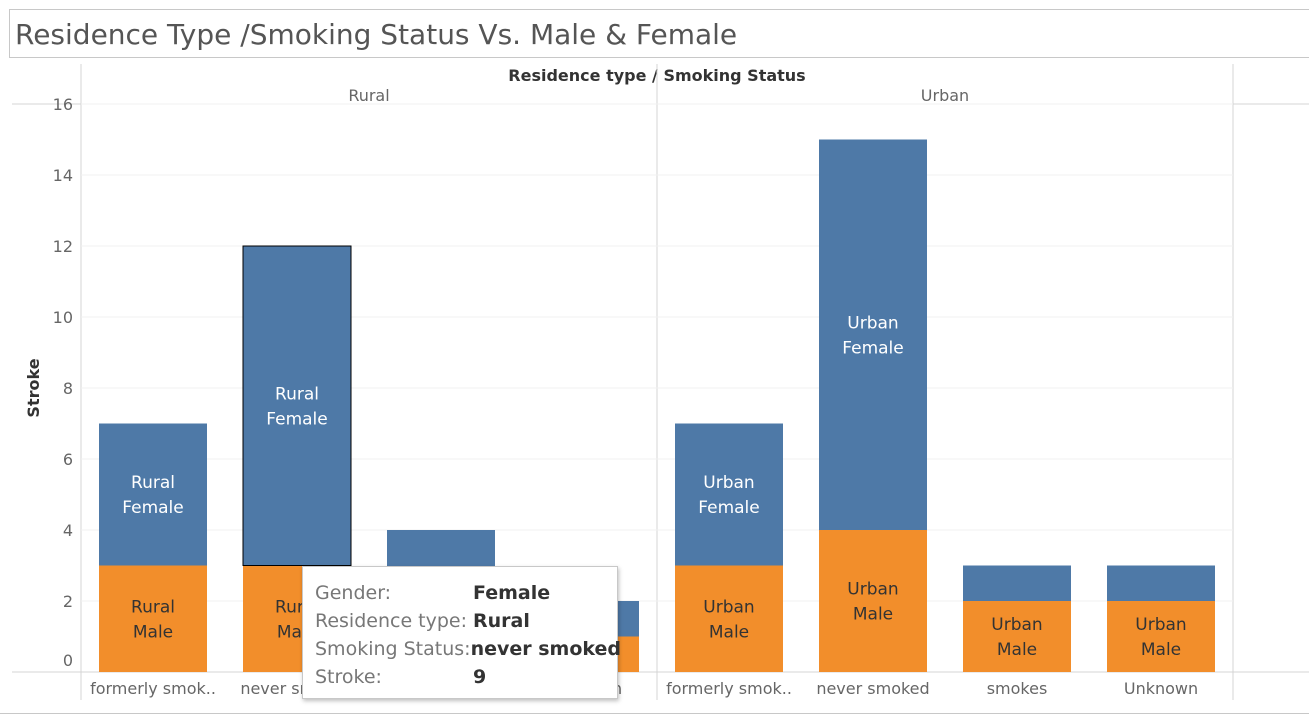  I want to click on tooltip-key: Smoking Status:, so click(393, 649).